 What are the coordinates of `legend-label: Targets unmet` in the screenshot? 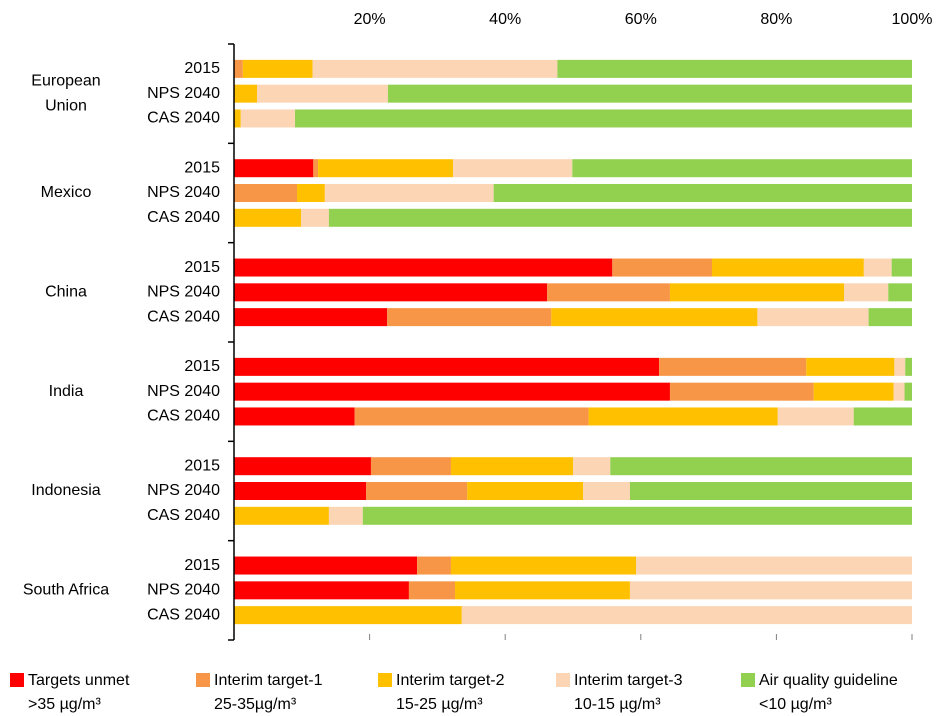 It's located at (79, 680).